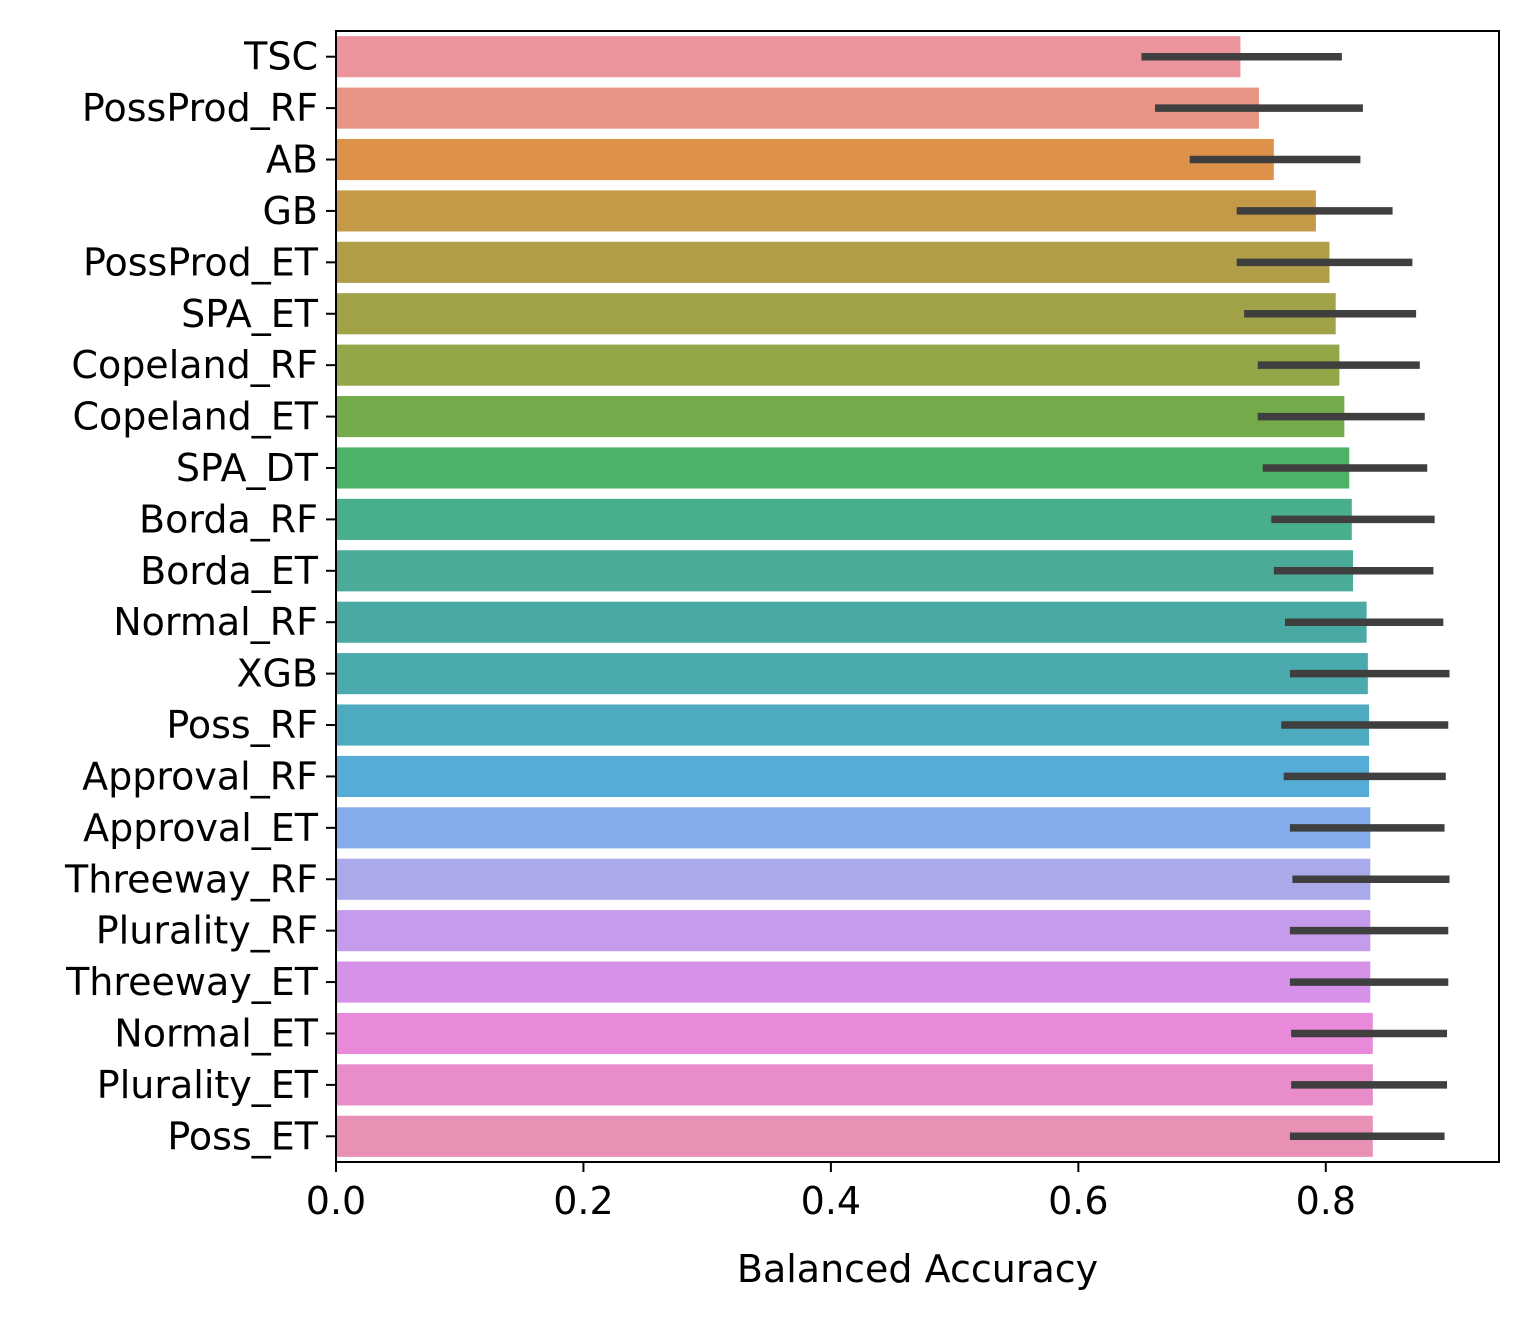 The width and height of the screenshot is (1528, 1322). Describe the element at coordinates (854, 1136) in the screenshot. I see `bar-Poss_ET` at that location.